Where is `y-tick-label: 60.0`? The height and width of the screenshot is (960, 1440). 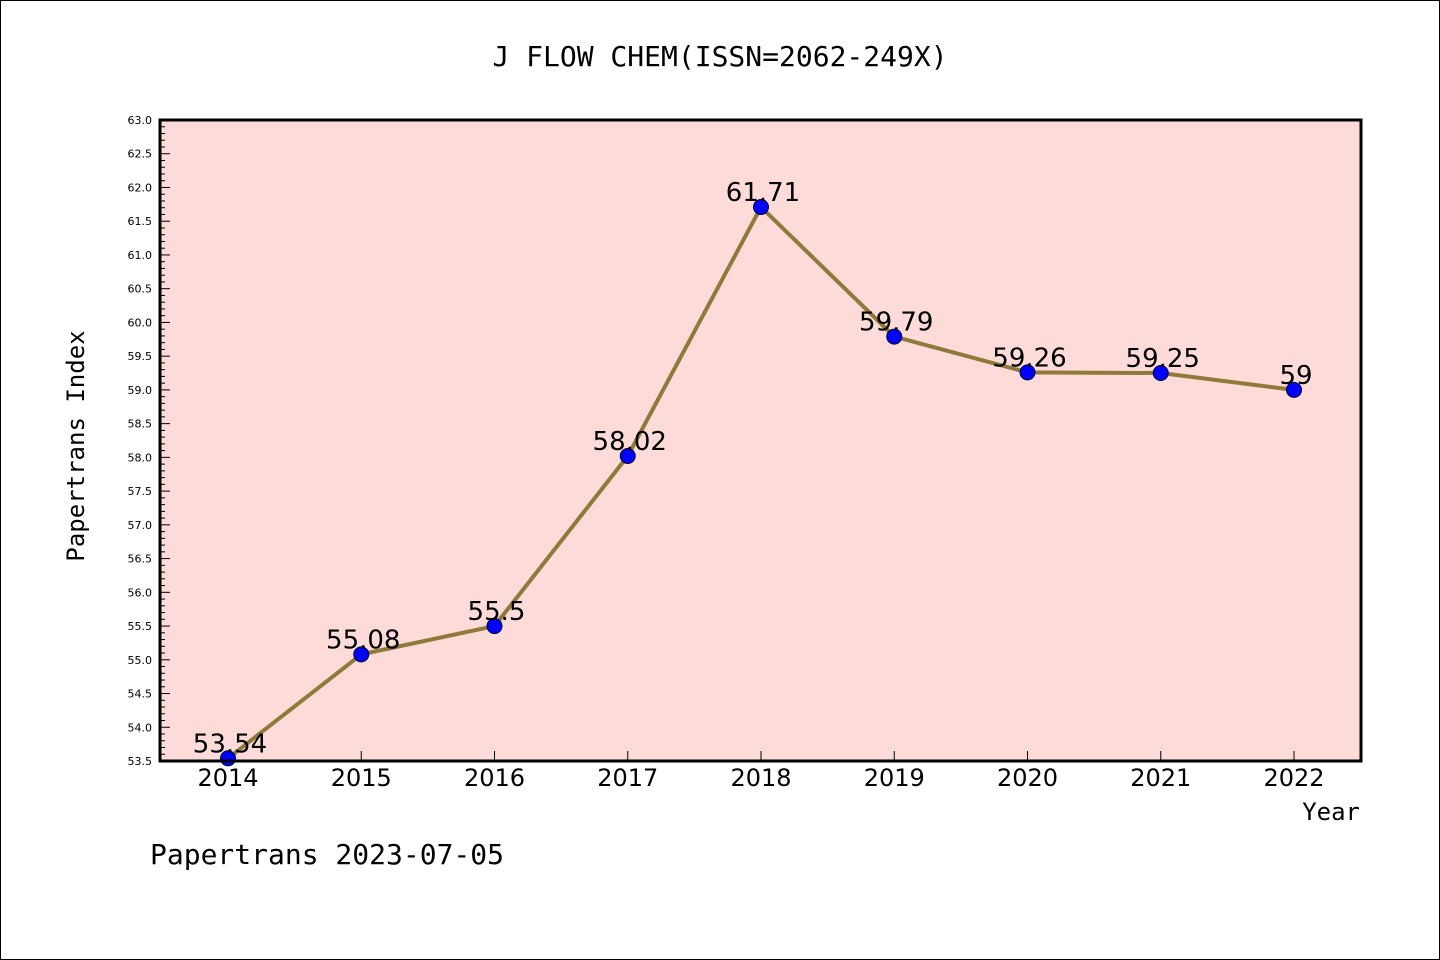
y-tick-label: 60.0 is located at coordinates (140, 322).